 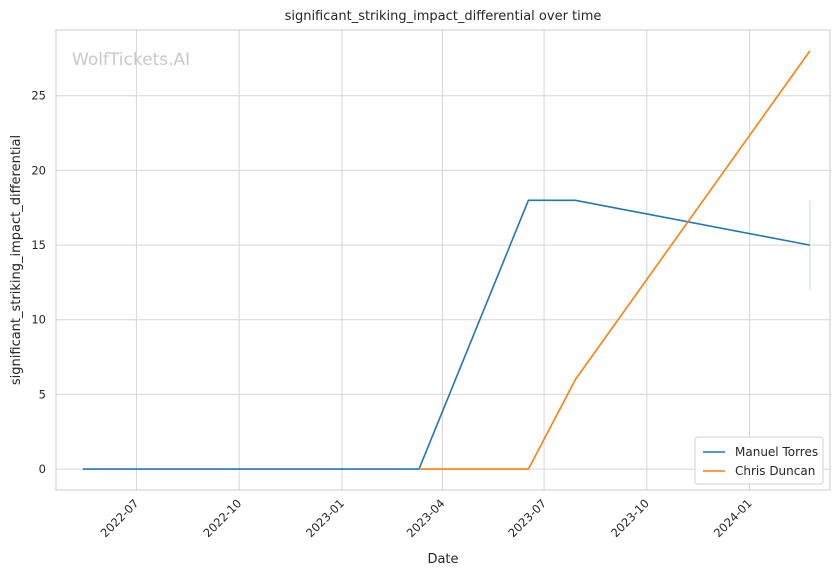 I want to click on y-tick-label: 0, so click(x=42, y=469).